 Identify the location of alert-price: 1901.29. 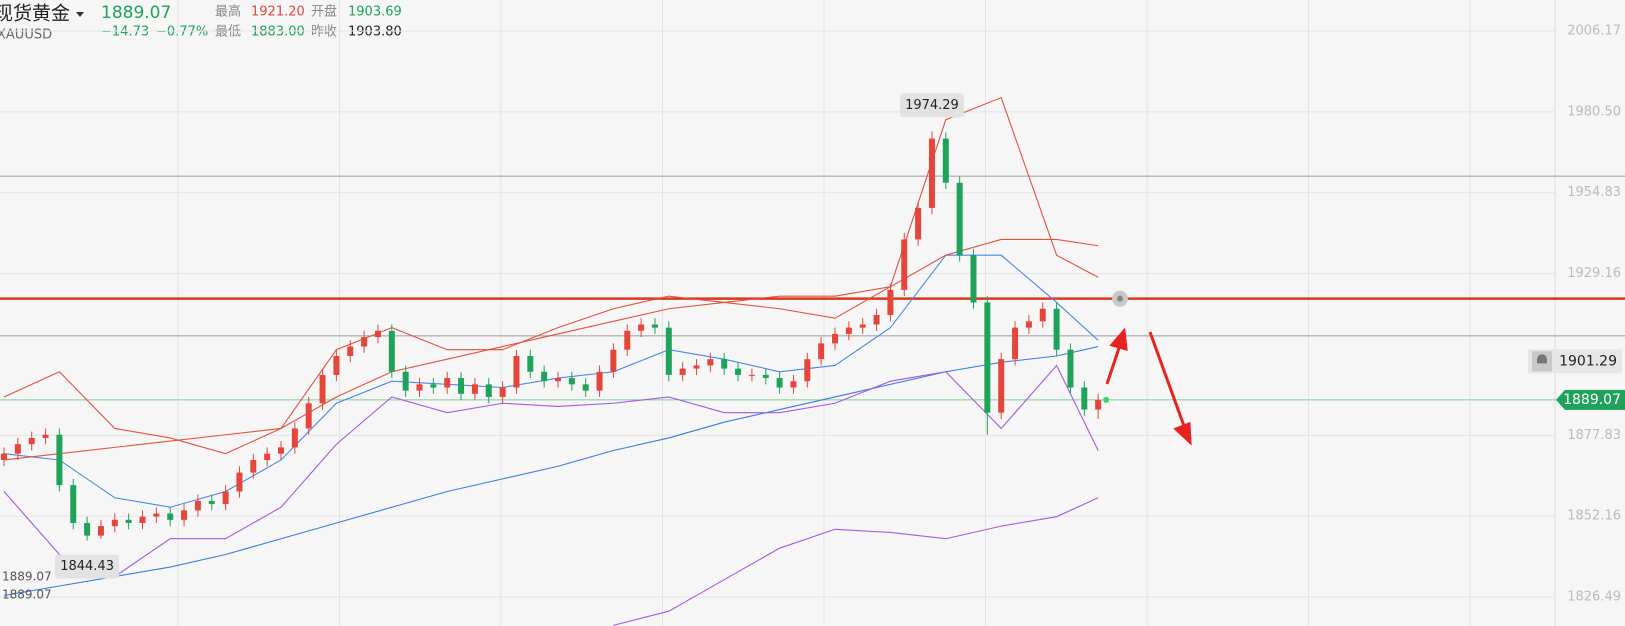
(1588, 361).